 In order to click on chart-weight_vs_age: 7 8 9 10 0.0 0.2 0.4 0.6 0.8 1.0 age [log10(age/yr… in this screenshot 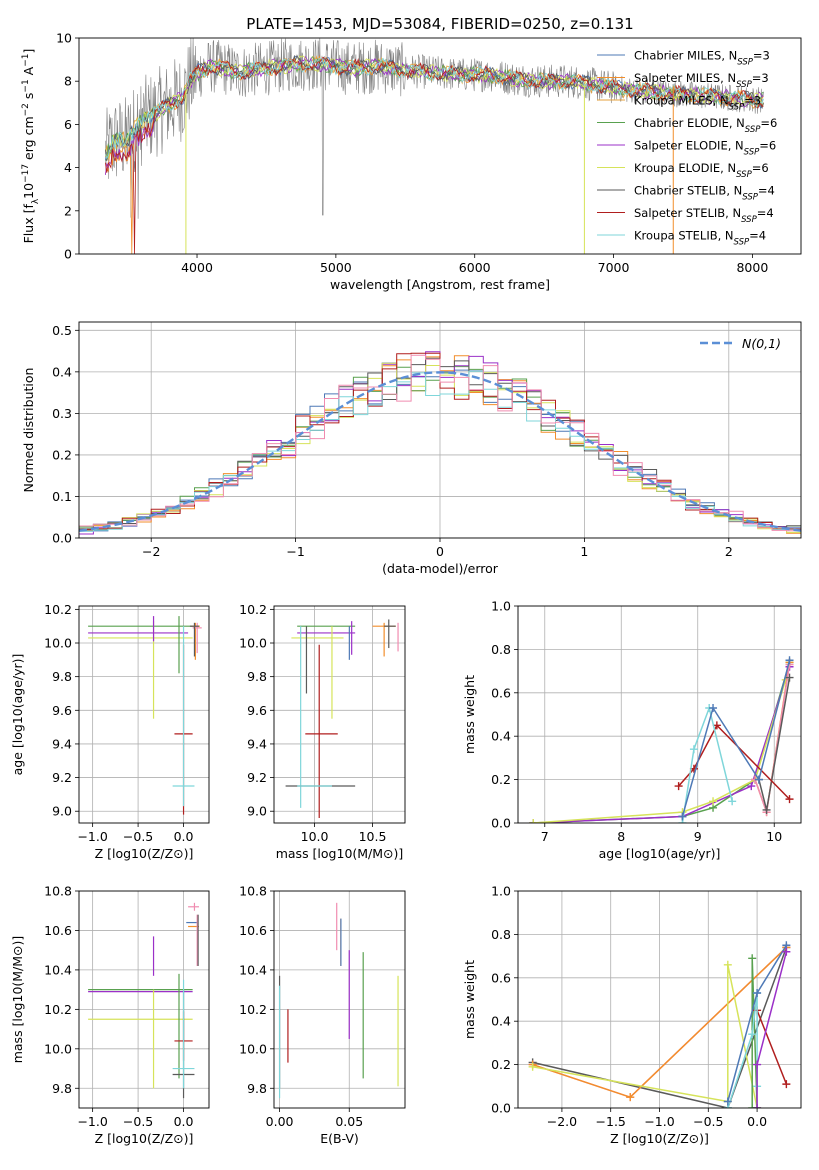, I will do `click(632, 730)`.